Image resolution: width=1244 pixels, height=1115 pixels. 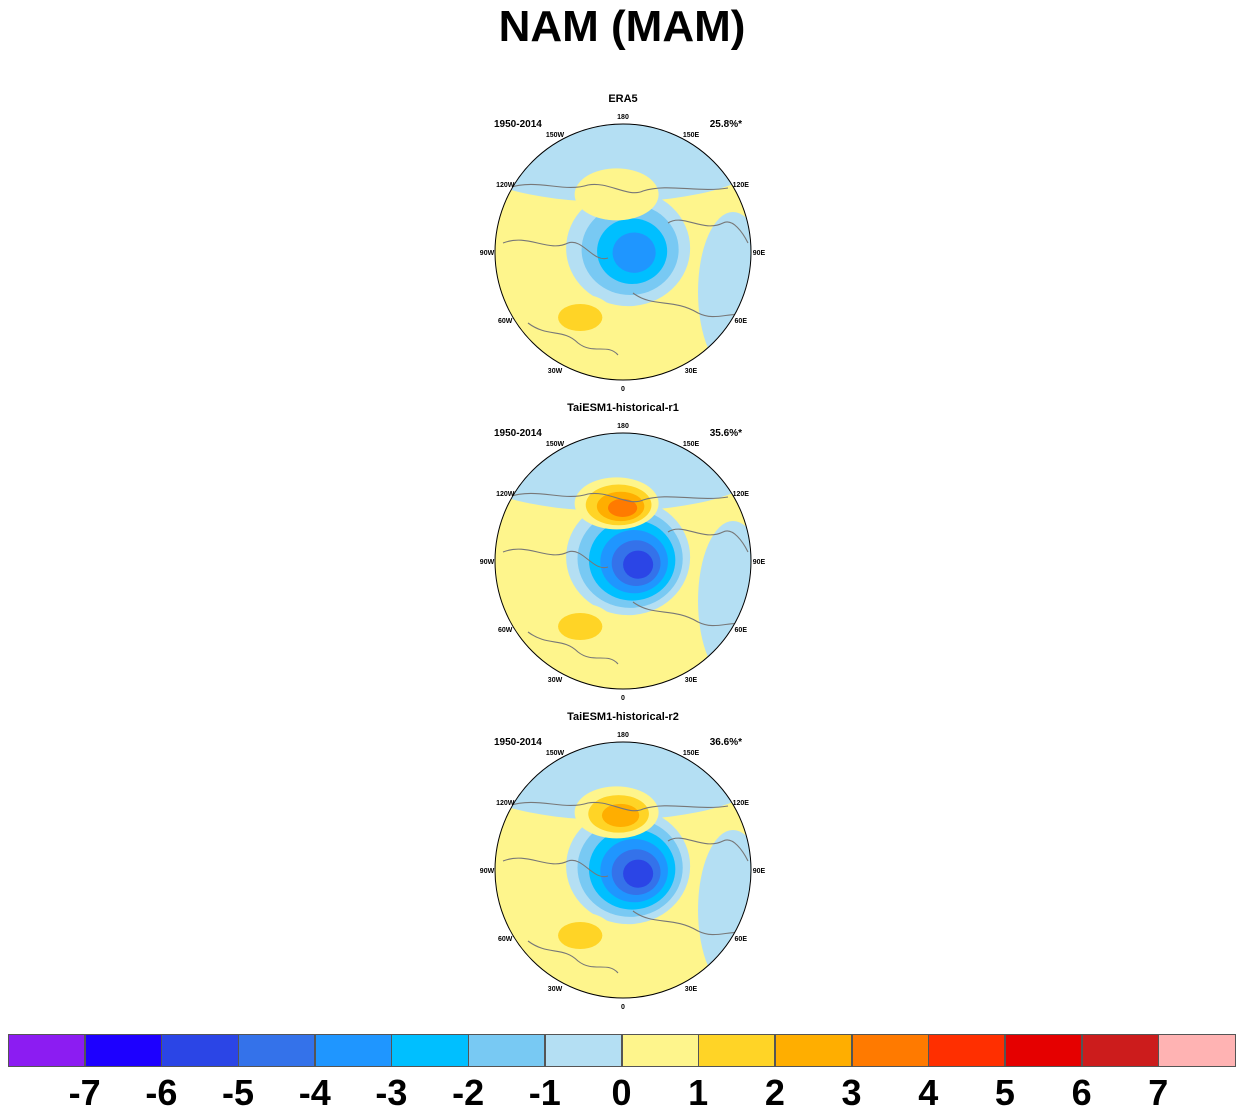 What do you see at coordinates (544, 1092) in the screenshot?
I see `colorbar-tick-label: -1` at bounding box center [544, 1092].